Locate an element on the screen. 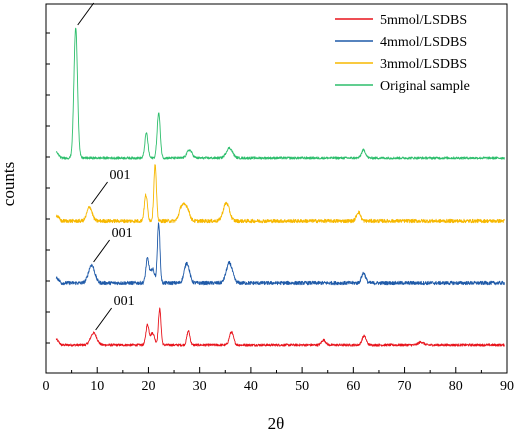 Image resolution: width=517 pixels, height=440 pixels. x-tick-label: 20 is located at coordinates (148, 386).